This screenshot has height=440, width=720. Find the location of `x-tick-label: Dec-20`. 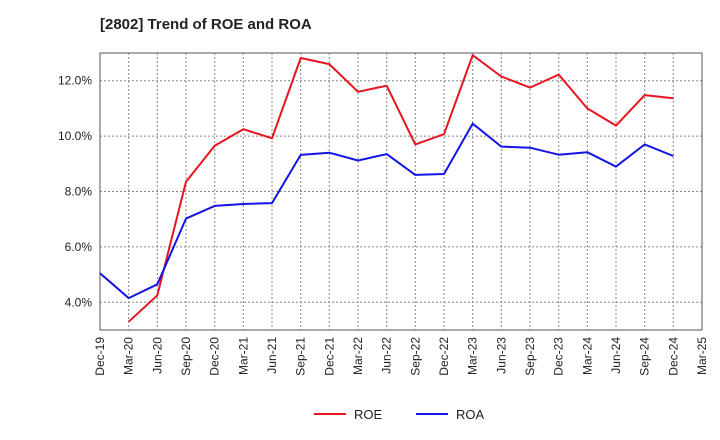

x-tick-label: Dec-20 is located at coordinates (215, 356).